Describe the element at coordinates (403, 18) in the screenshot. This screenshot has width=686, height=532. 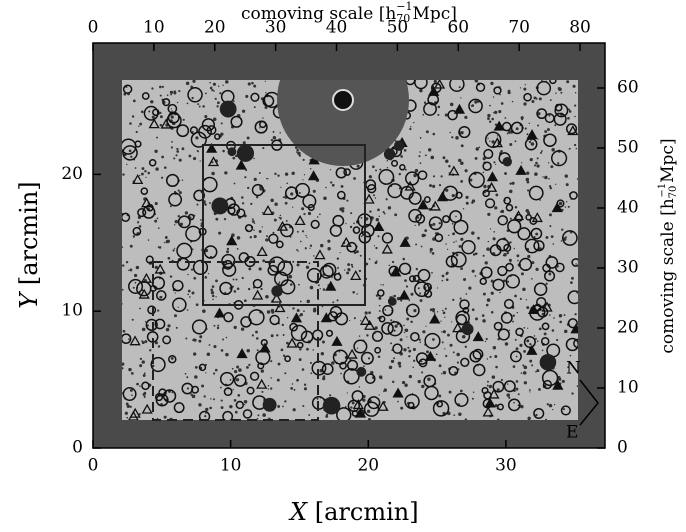
I see `x2-sub: 70` at that location.